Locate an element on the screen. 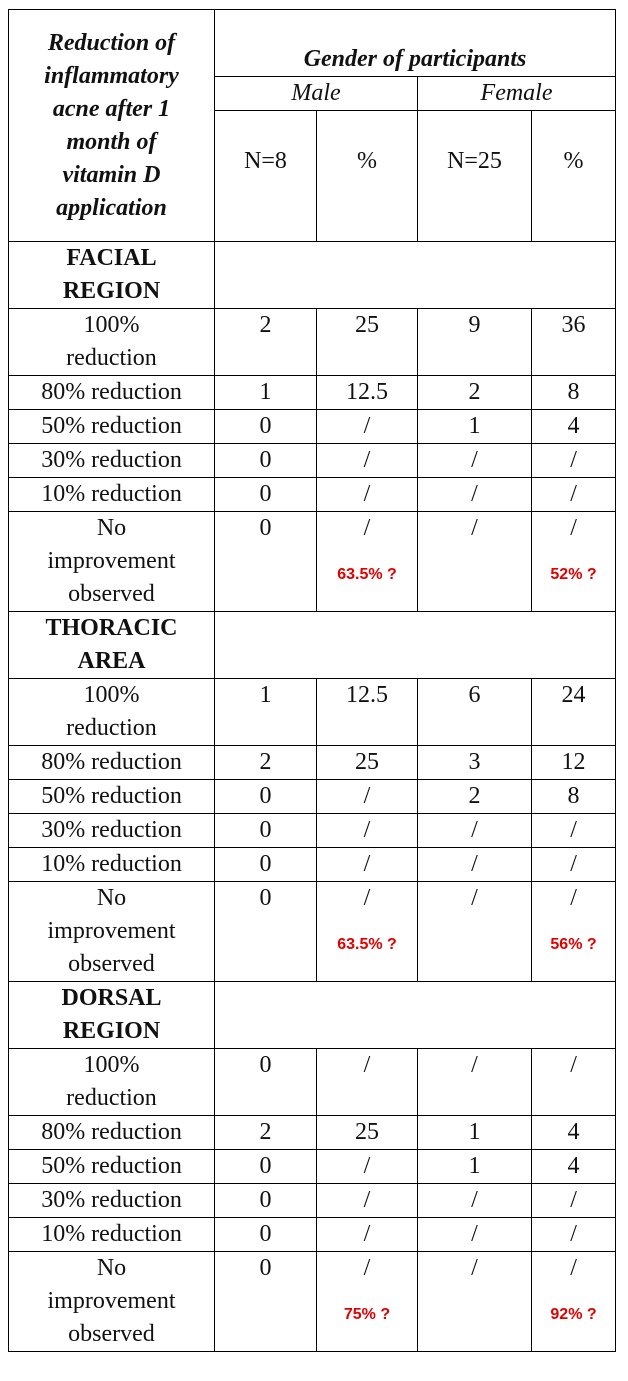  column-header: N=8 is located at coordinates (265, 176).